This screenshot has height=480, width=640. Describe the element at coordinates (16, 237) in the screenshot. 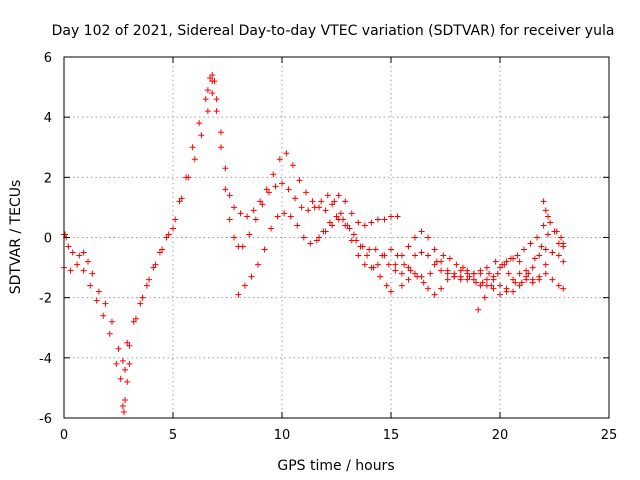

I see `y-axis-label: SDTVAR / TECUs` at that location.